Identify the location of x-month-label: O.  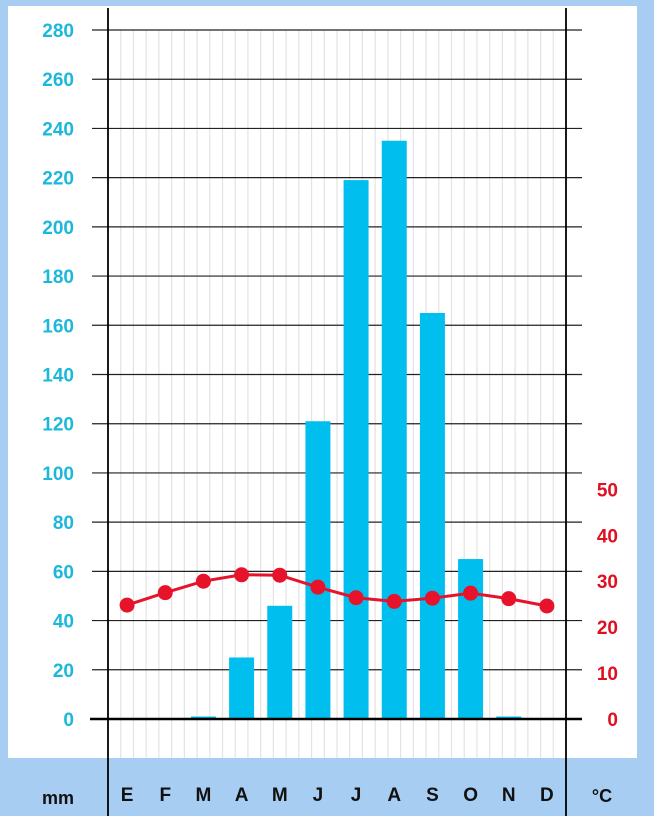
(470, 795).